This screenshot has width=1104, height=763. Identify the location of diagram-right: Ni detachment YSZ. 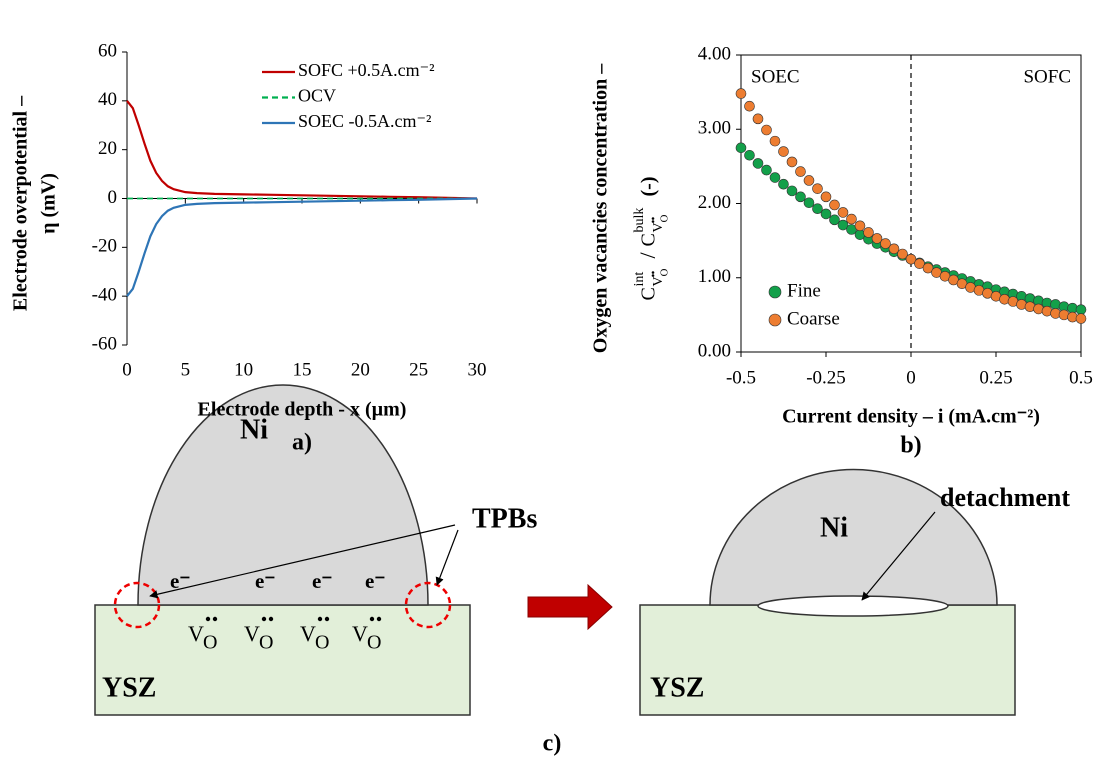
(854, 592).